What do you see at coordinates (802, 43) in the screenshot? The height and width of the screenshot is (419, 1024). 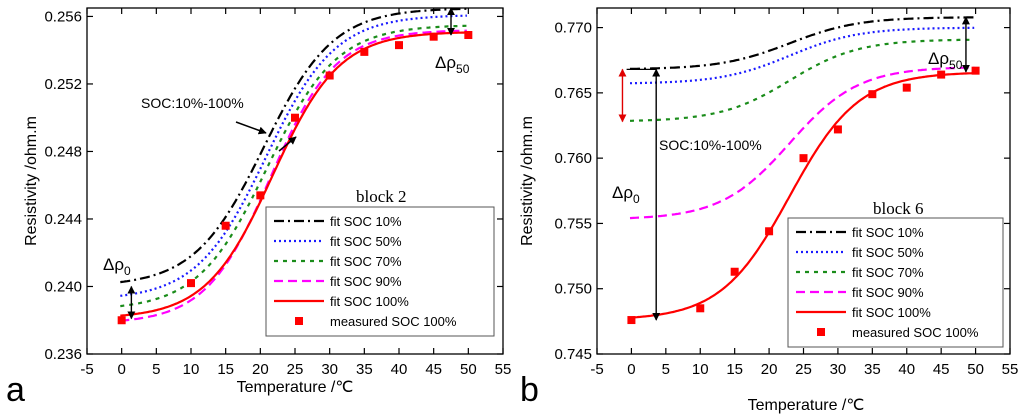 I see `series-line-fit-soc-10-` at bounding box center [802, 43].